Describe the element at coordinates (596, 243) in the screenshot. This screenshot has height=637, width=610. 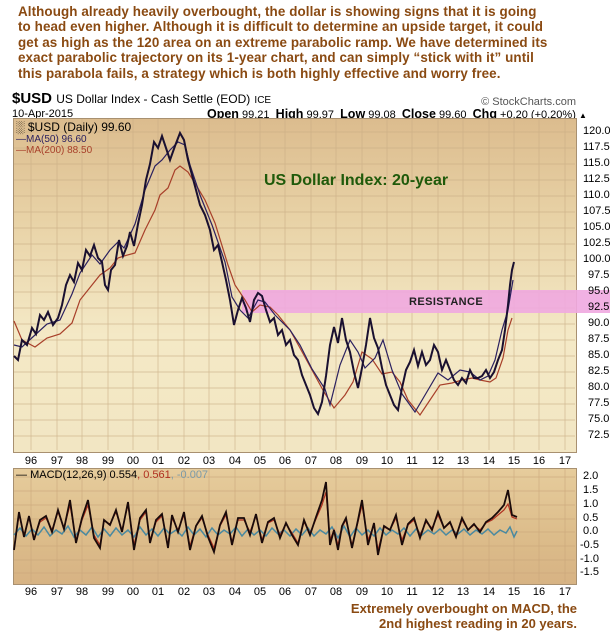
I see `y-tick: 102.5` at that location.